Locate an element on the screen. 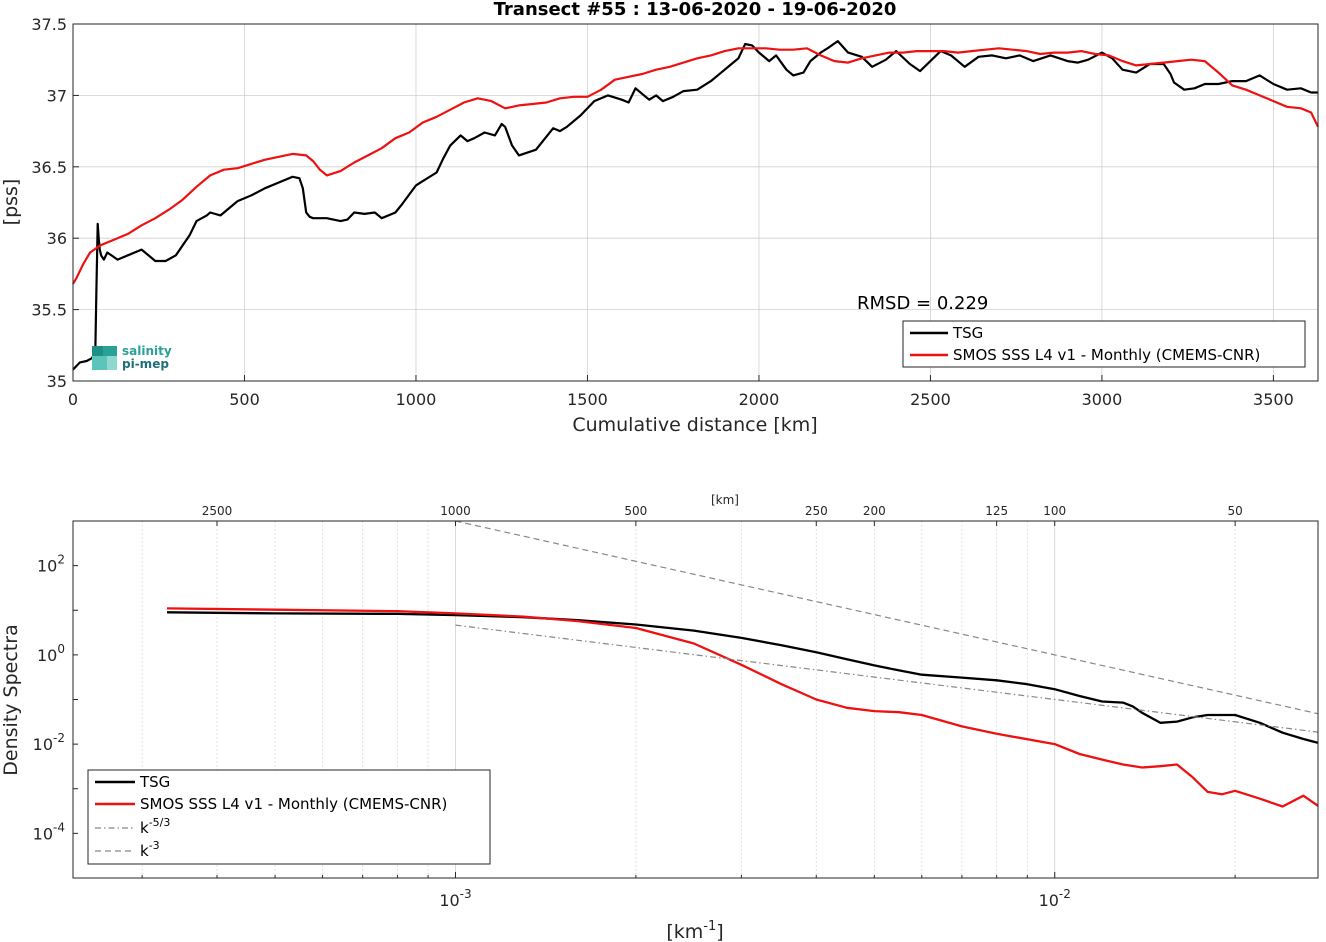 This screenshot has width=1326, height=942. transect-x-label: Cumulative distance [km] is located at coordinates (694, 425).